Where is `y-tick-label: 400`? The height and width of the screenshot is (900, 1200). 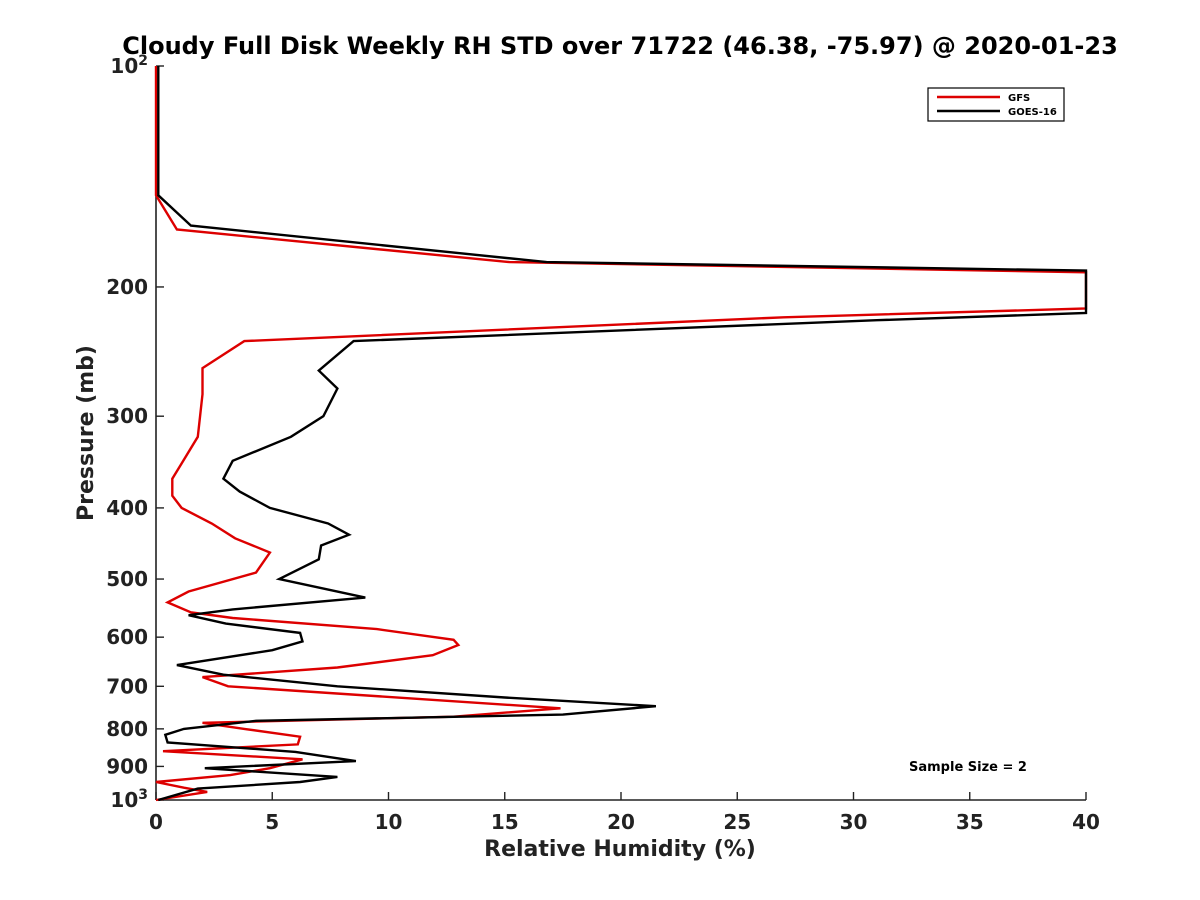
y-tick-label: 400 is located at coordinates (127, 508).